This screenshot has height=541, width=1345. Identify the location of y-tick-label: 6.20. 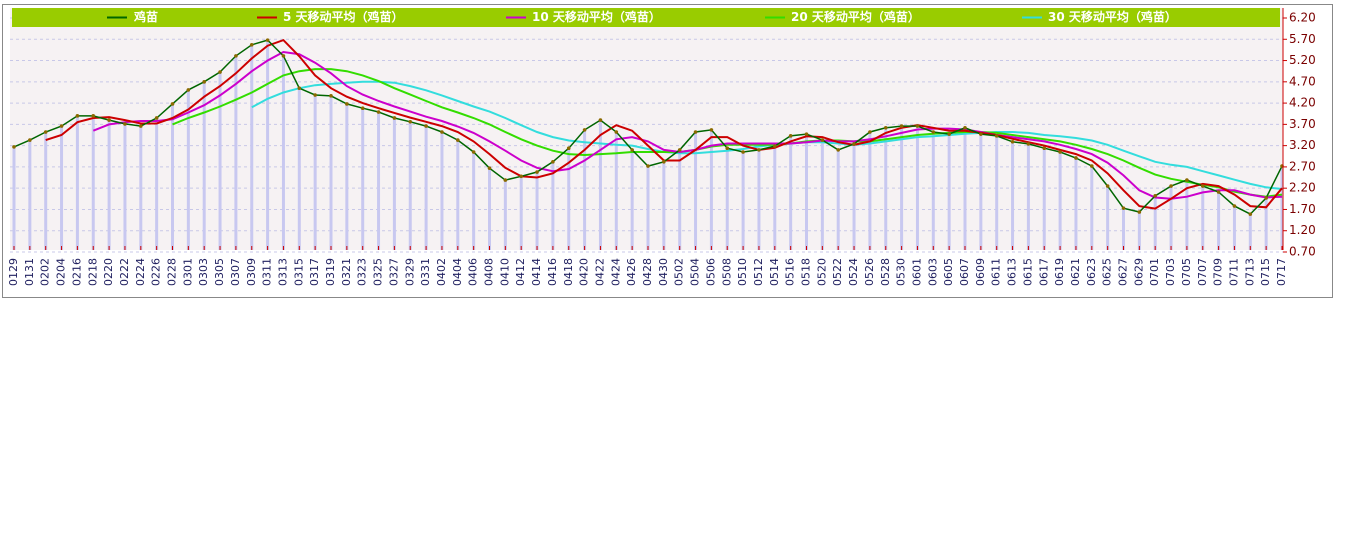
(1302, 18).